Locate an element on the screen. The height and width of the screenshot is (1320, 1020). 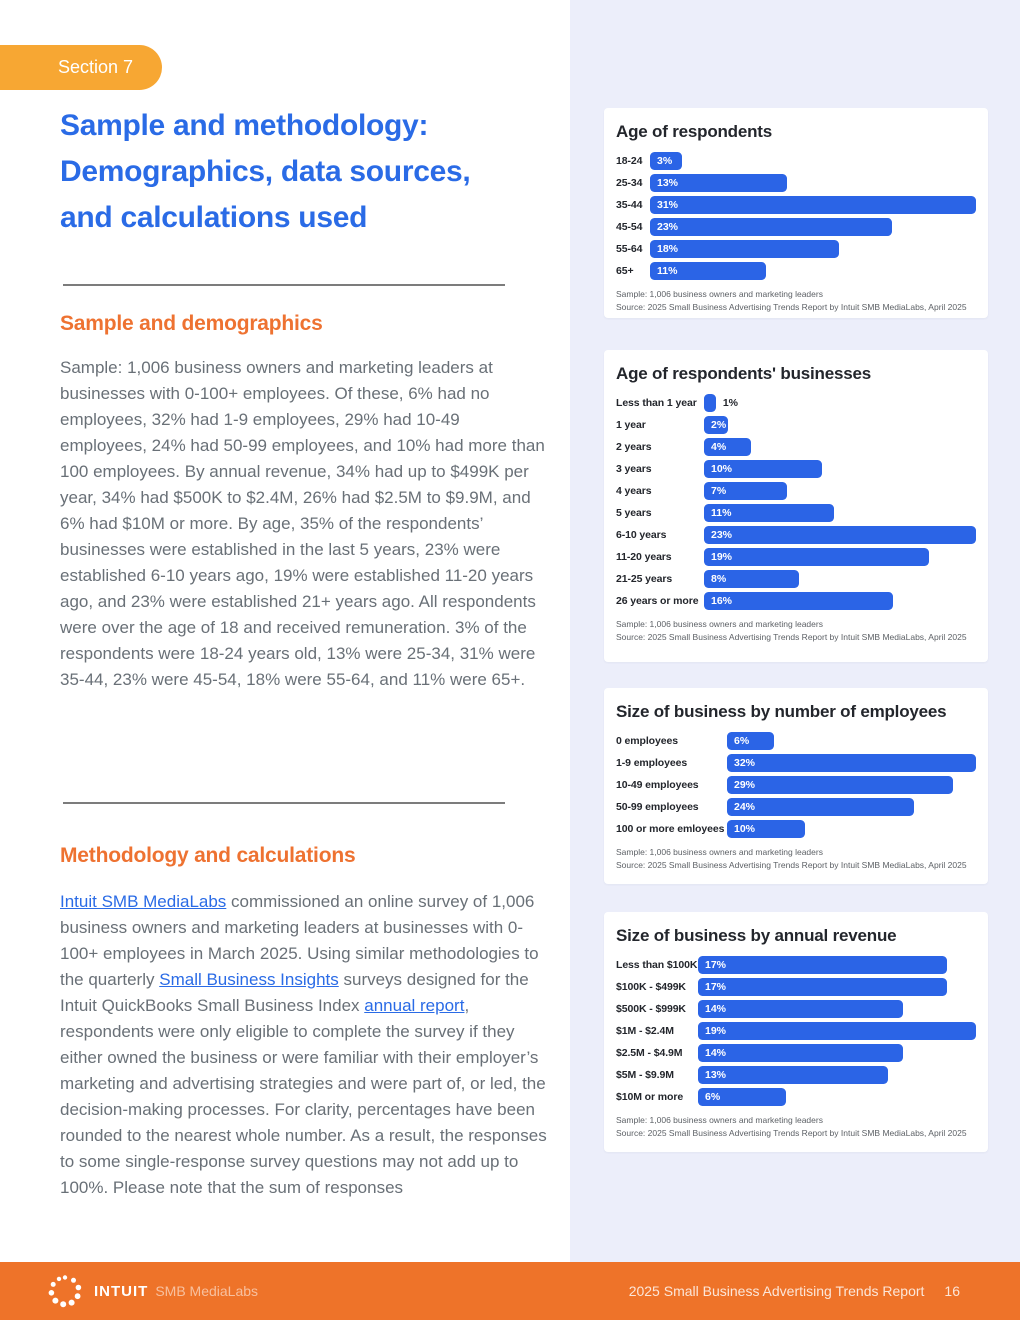
row-label: $500K - $999K is located at coordinates (651, 1009).